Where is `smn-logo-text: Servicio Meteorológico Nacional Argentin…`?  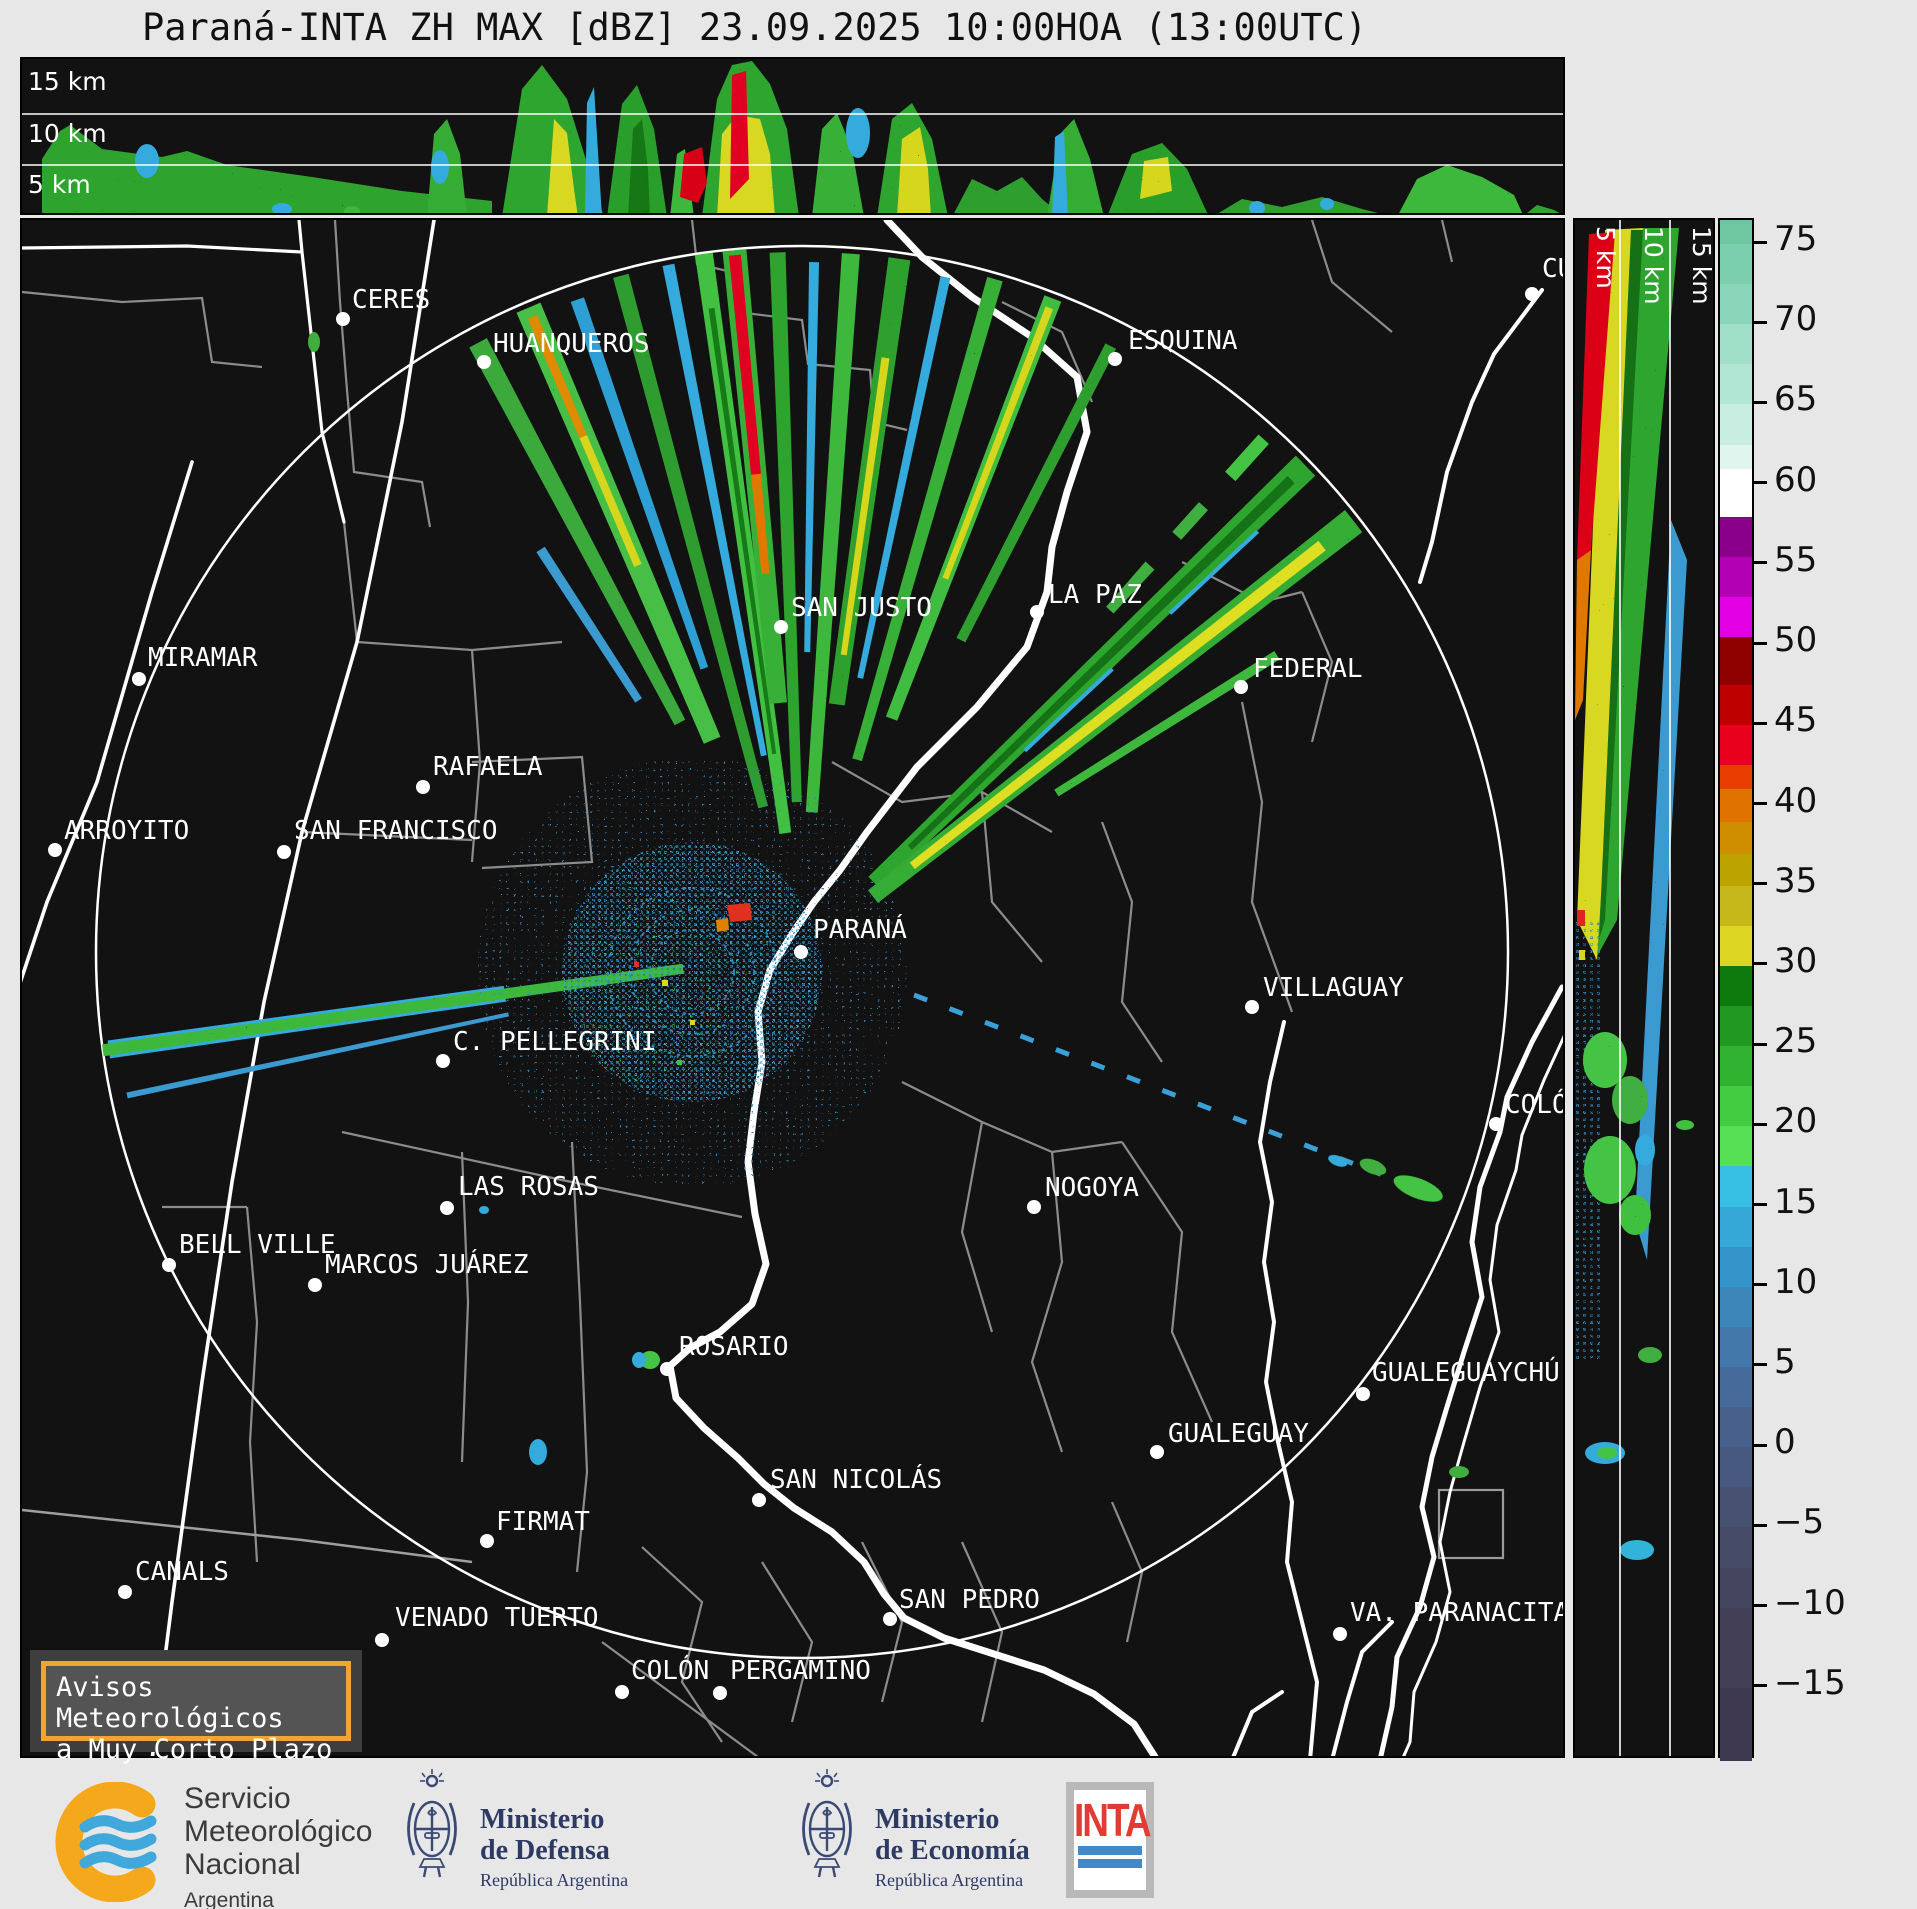 smn-logo-text: Servicio Meteorológico Nacional Argentin… is located at coordinates (278, 1845).